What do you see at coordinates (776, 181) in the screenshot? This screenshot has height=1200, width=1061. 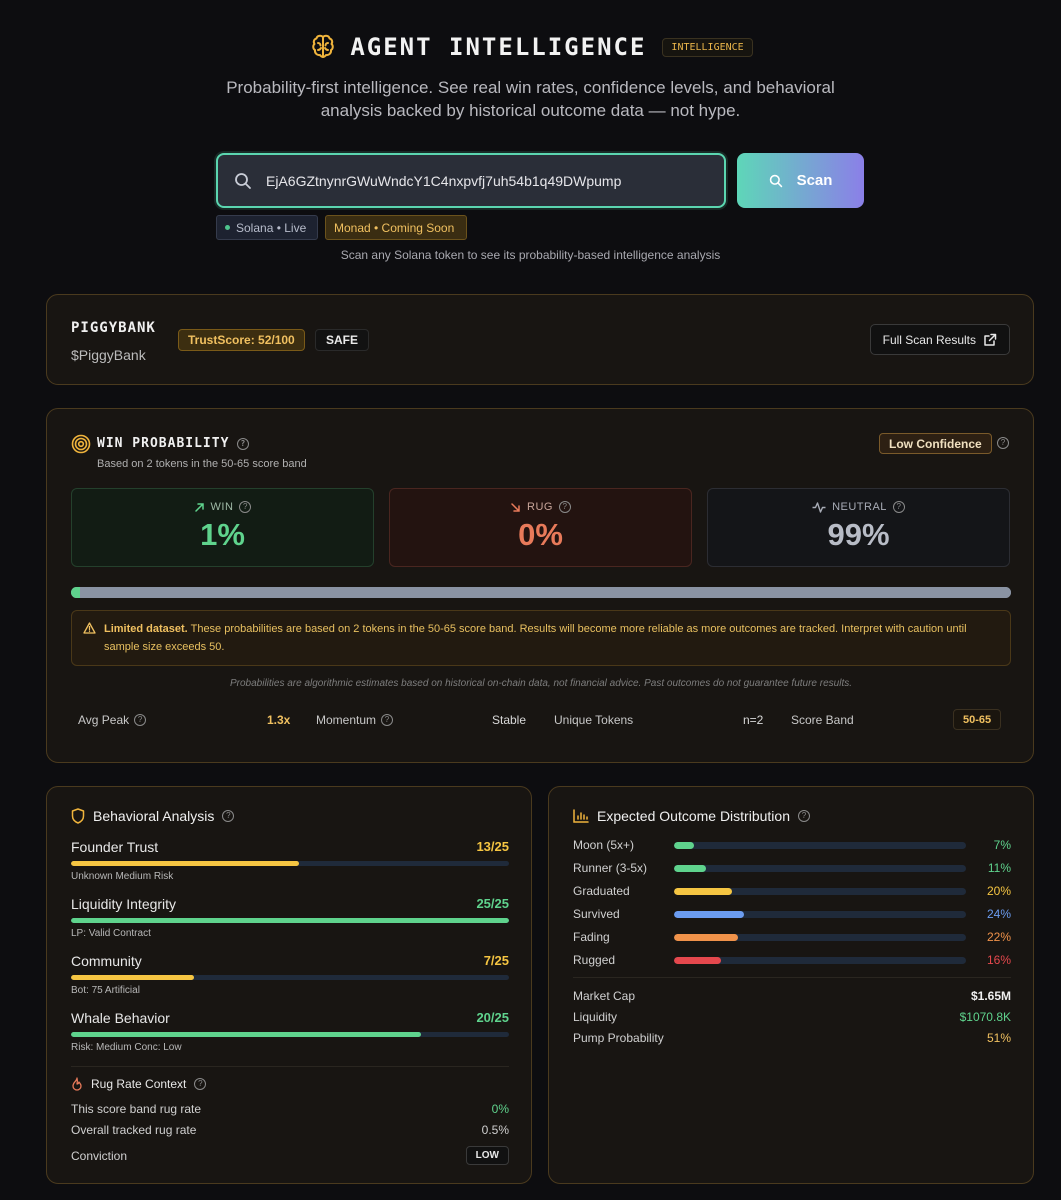 I see `search-icon` at bounding box center [776, 181].